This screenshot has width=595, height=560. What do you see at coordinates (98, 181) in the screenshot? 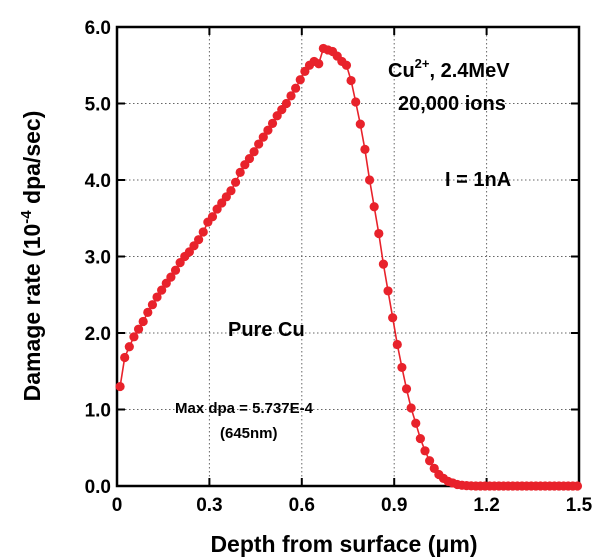
I see `y-tick-label: 4.0` at bounding box center [98, 181].